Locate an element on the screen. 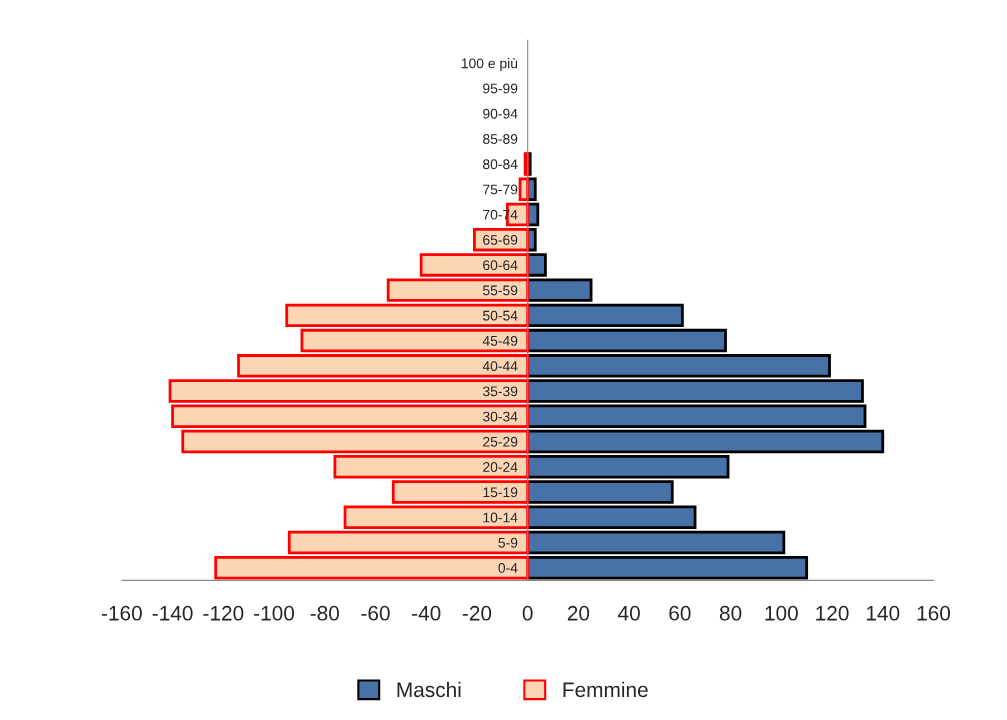  y-tick-label: 60-64 is located at coordinates (500, 265).